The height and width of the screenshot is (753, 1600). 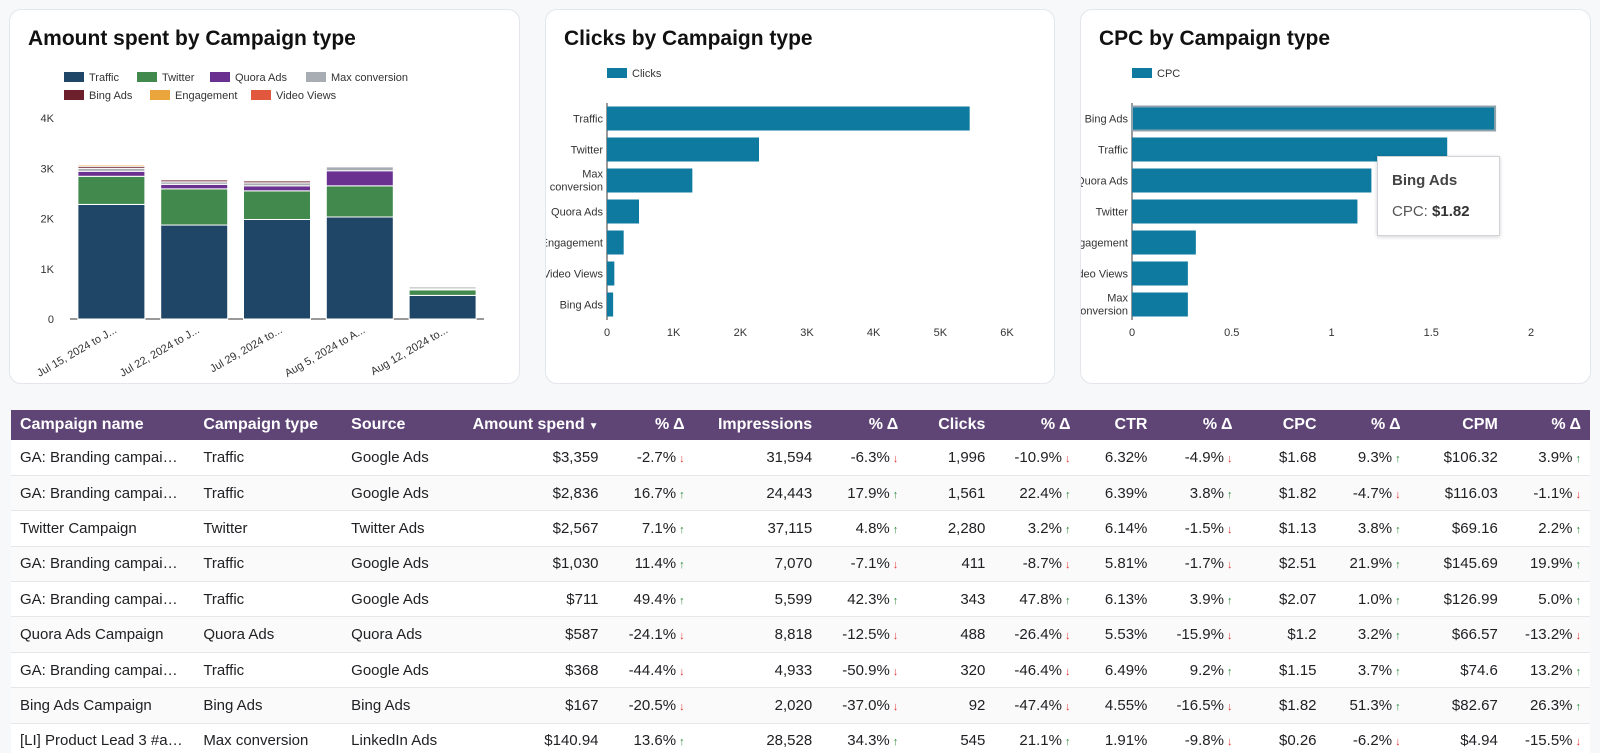 What do you see at coordinates (103, 425) in the screenshot?
I see `col-header-campaign-name: Campaign name` at bounding box center [103, 425].